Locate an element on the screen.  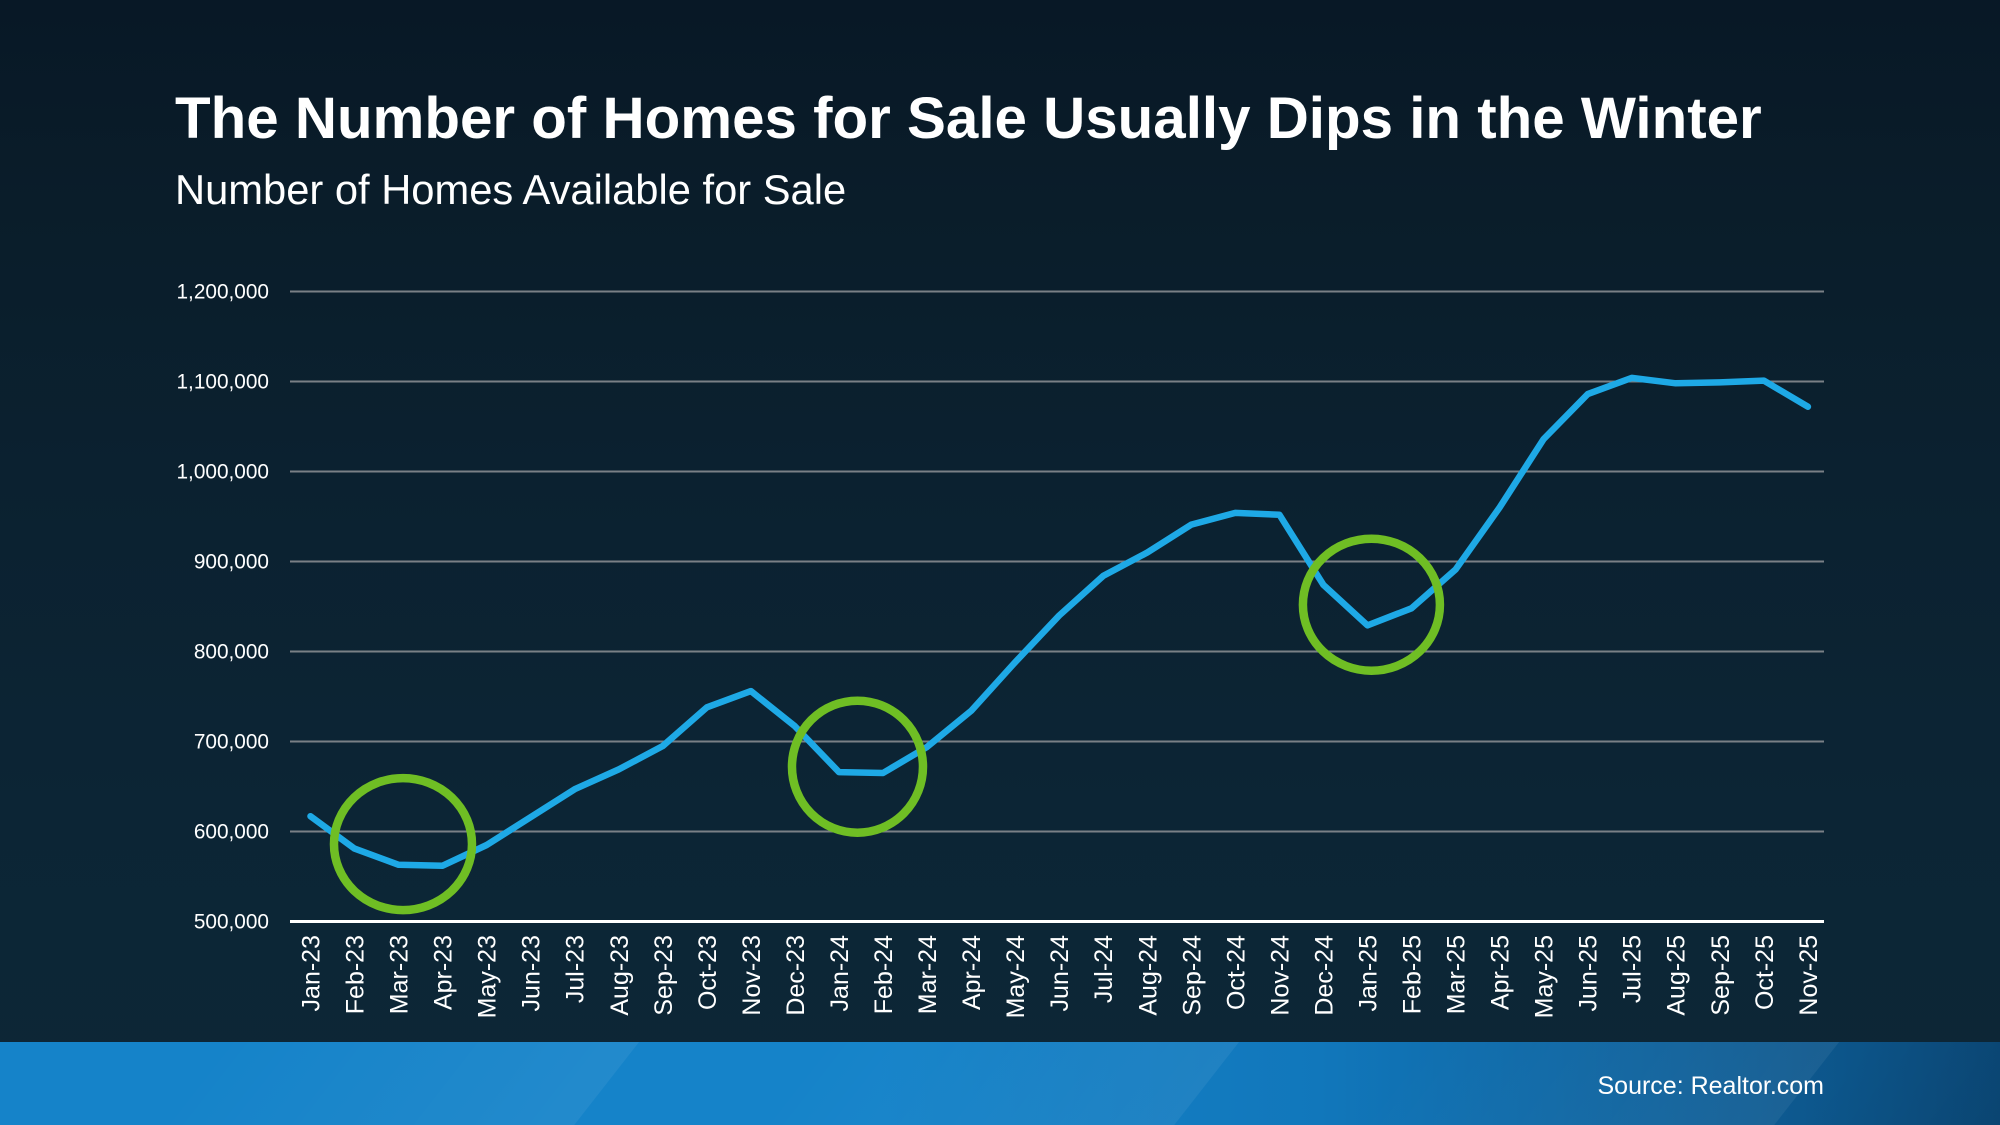
x-axis-tick-label: Nov-25 is located at coordinates (1809, 975).